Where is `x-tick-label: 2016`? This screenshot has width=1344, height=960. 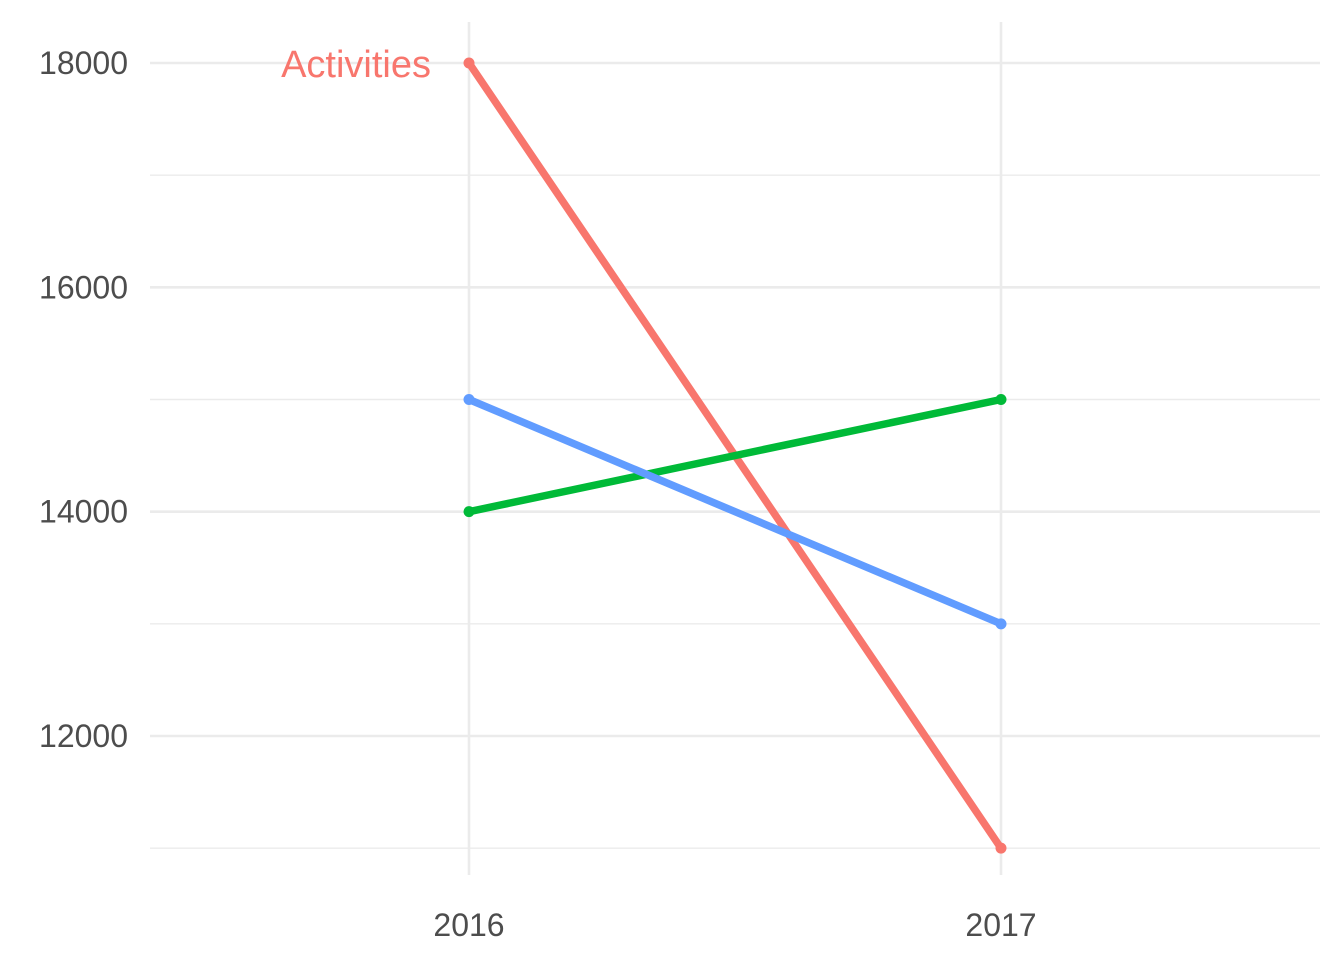 x-tick-label: 2016 is located at coordinates (468, 925).